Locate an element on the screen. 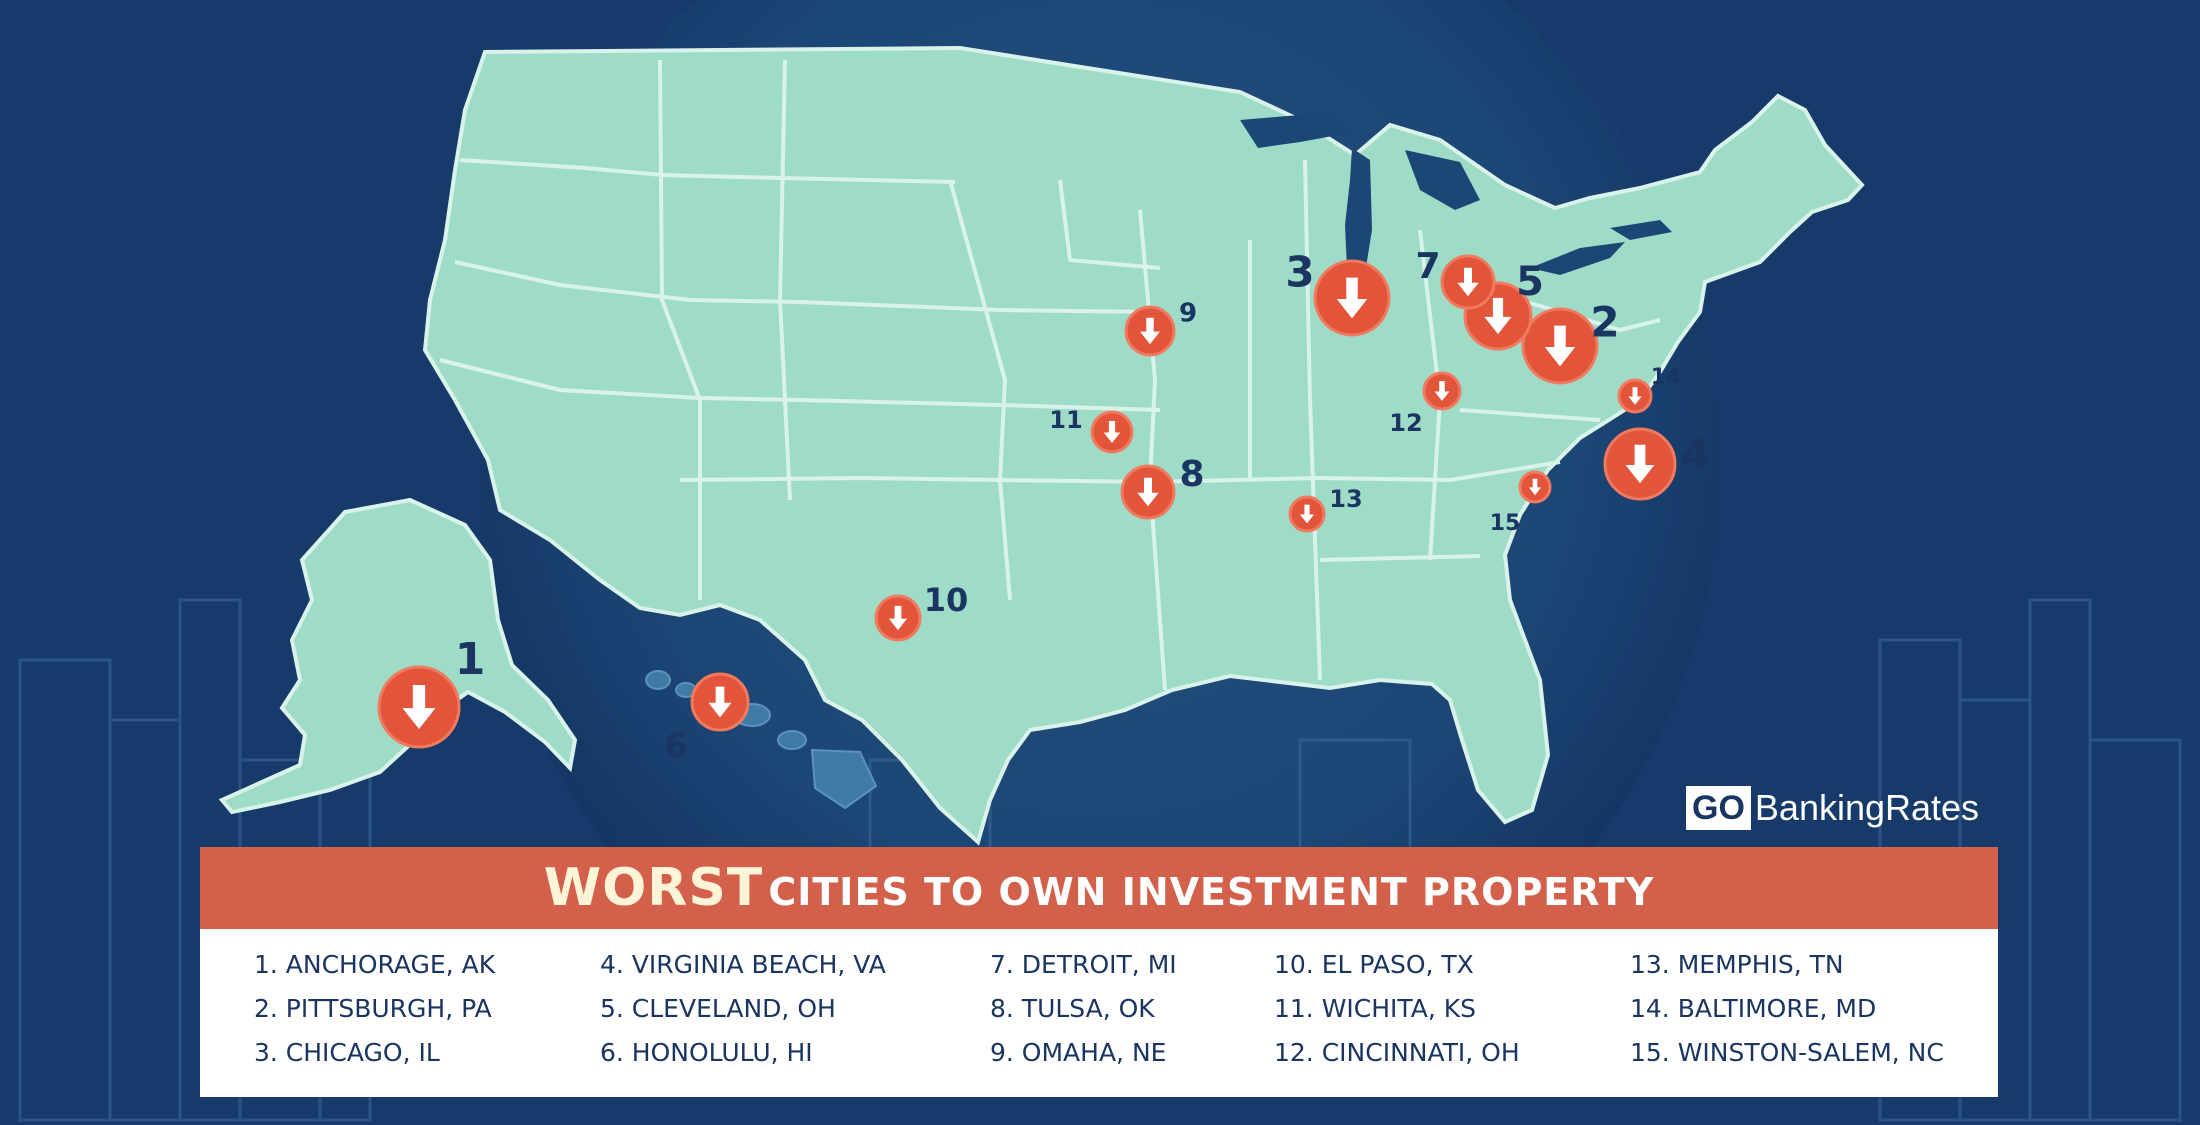 The width and height of the screenshot is (2200, 1125). marker-rank-label: 7 is located at coordinates (1427, 266).